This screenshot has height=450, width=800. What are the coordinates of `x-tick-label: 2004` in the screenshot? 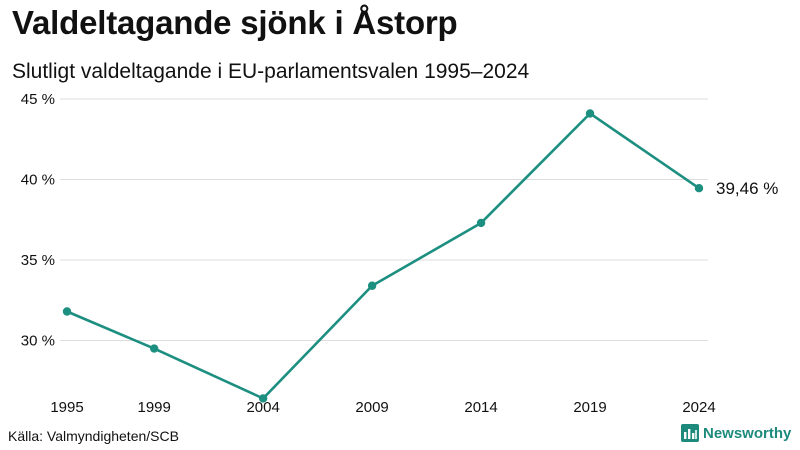 It's located at (262, 407).